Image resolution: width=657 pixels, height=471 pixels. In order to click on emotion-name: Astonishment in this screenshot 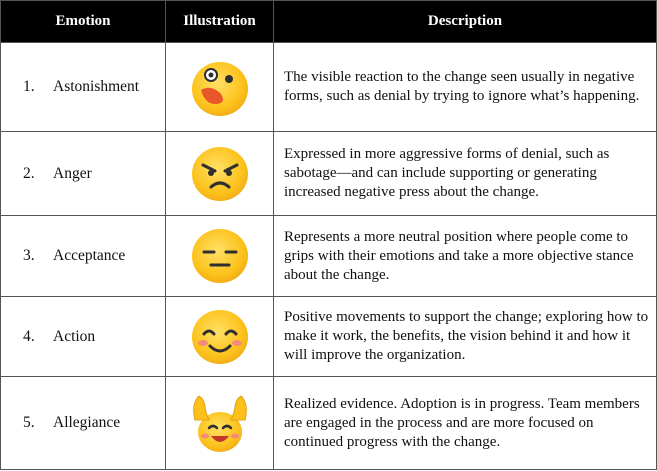, I will do `click(96, 86)`.